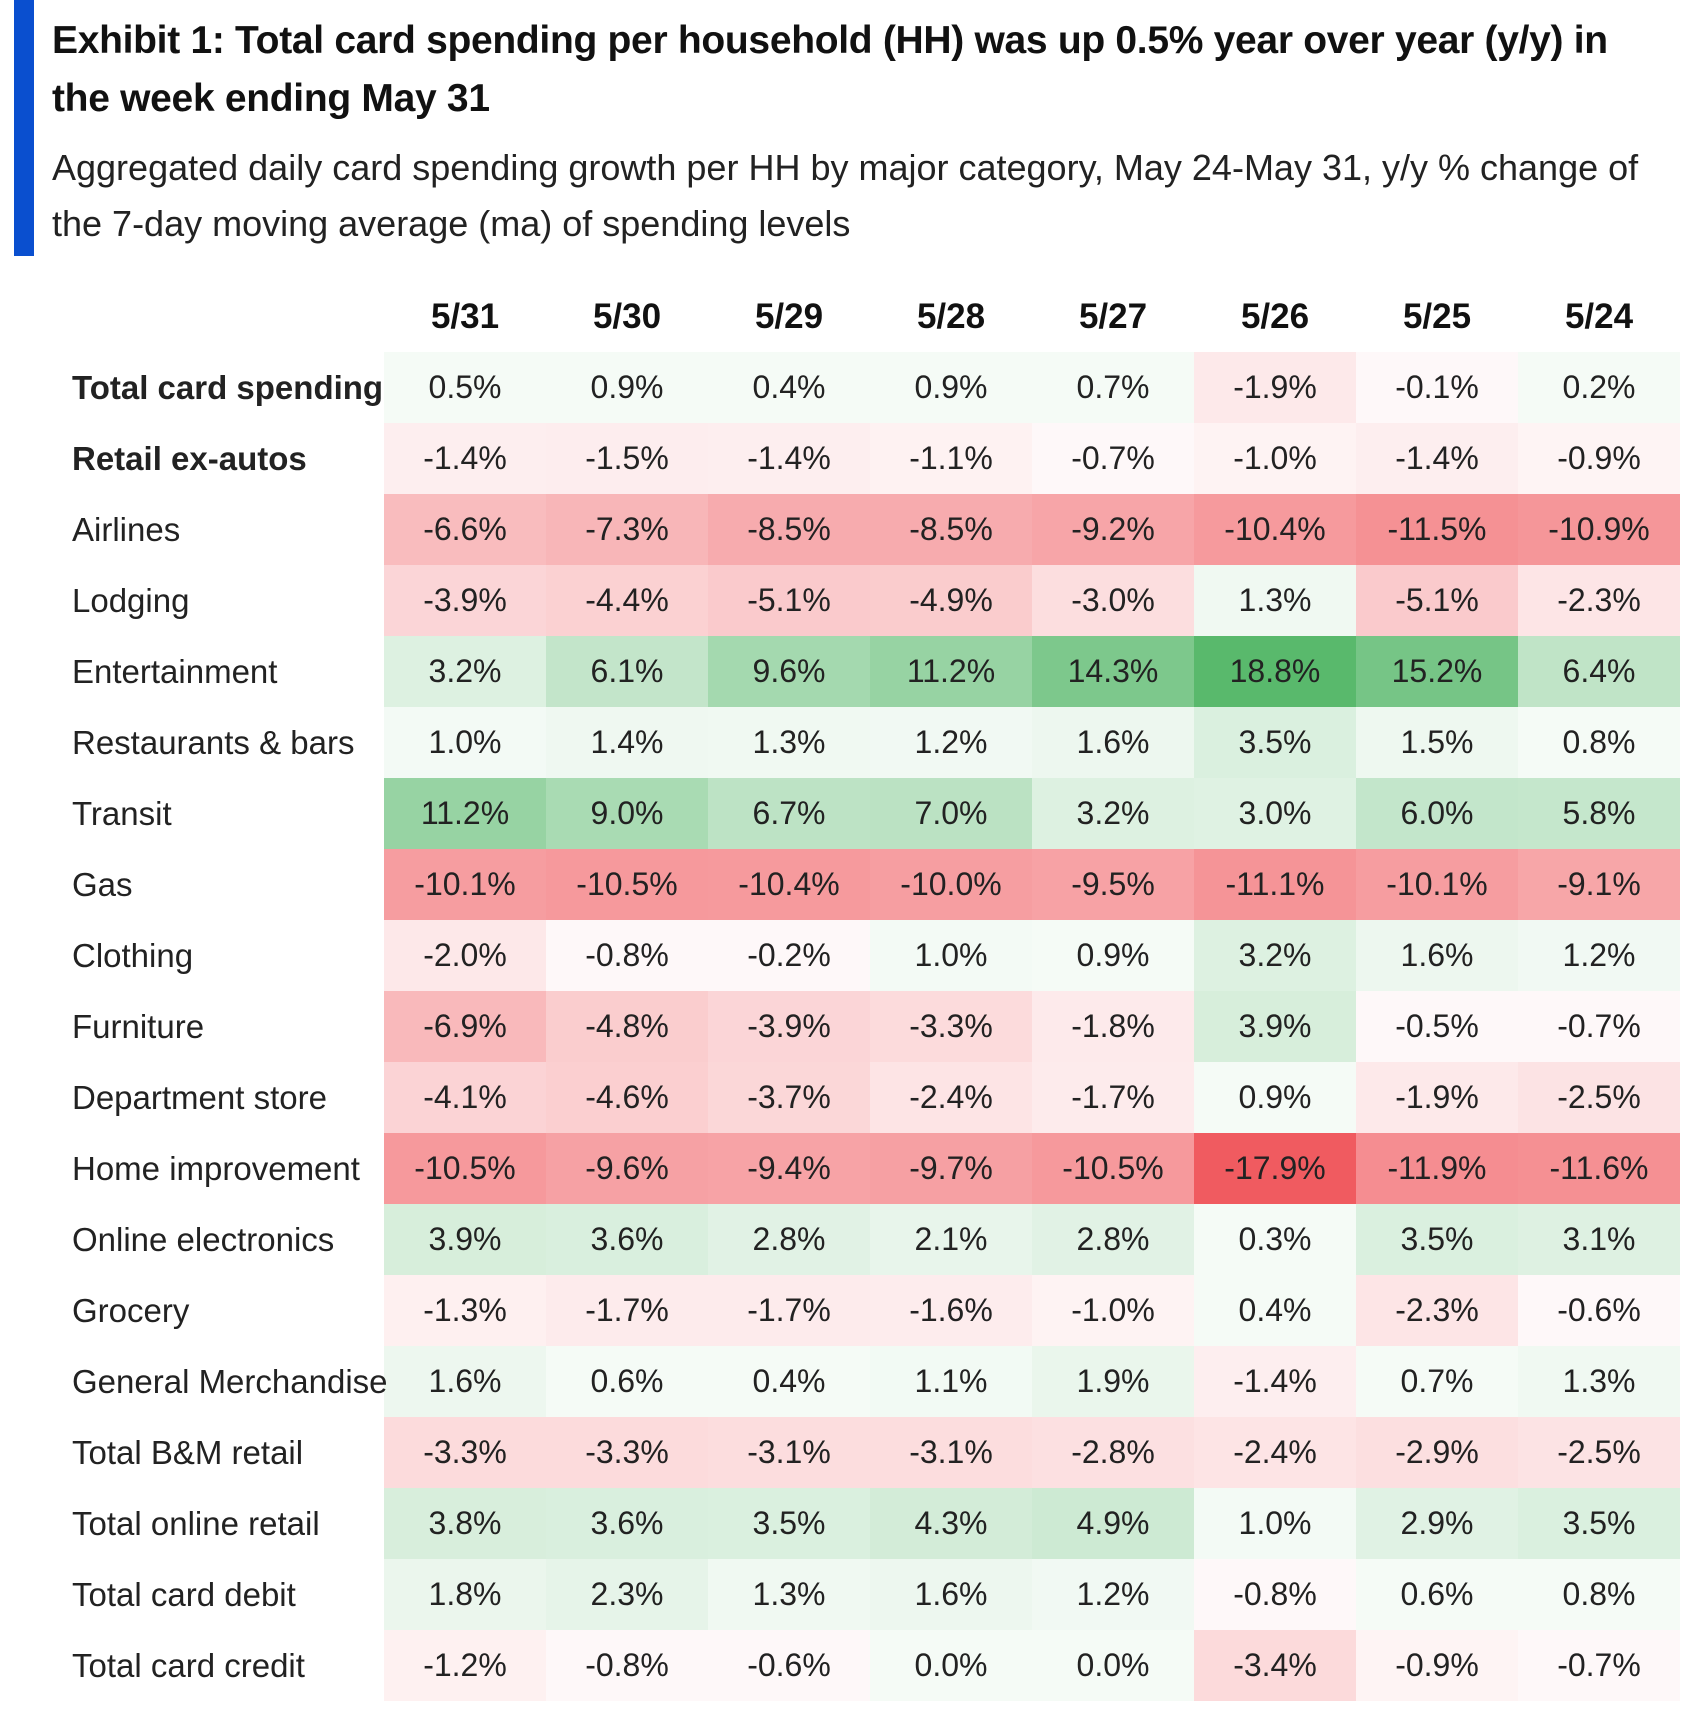  What do you see at coordinates (1437, 458) in the screenshot?
I see `heatmap-cell: -1.4%` at bounding box center [1437, 458].